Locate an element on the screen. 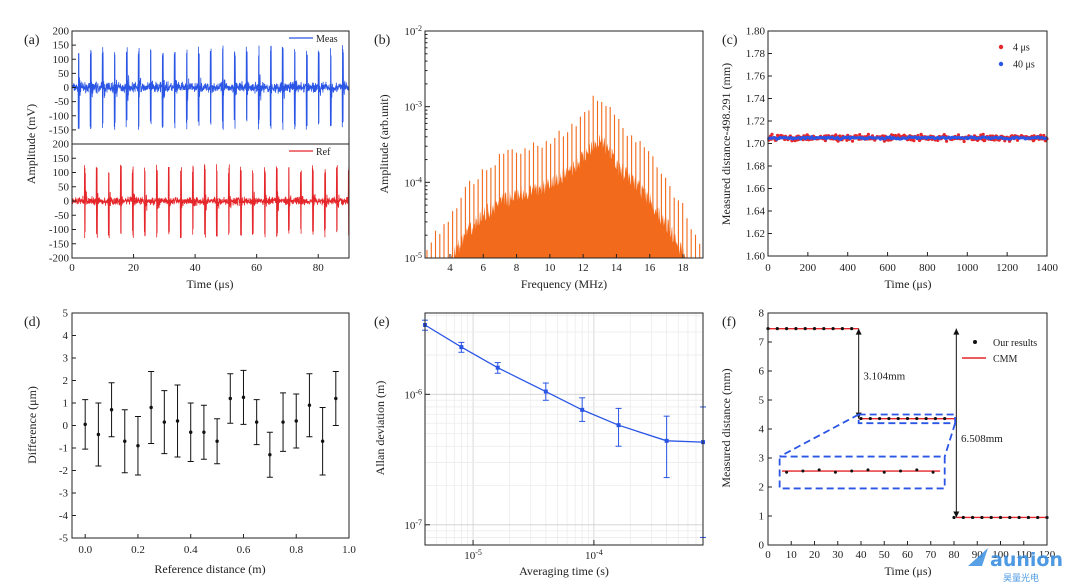 This screenshot has width=1080, height=587. y-tick-label: 150 is located at coordinates (61, 159).